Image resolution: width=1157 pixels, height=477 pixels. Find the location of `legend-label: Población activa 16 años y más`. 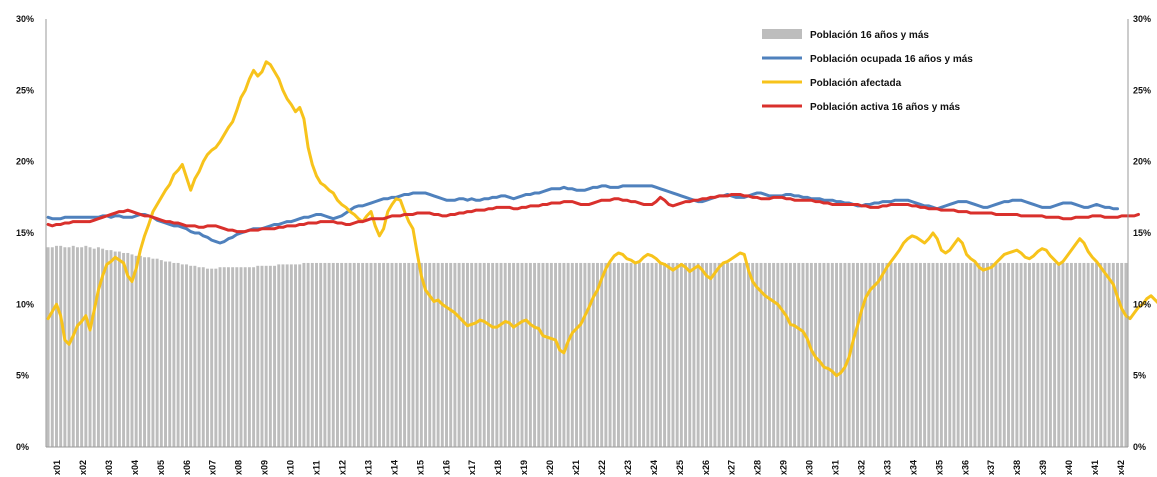

legend-label: Población activa 16 años y más is located at coordinates (885, 107).